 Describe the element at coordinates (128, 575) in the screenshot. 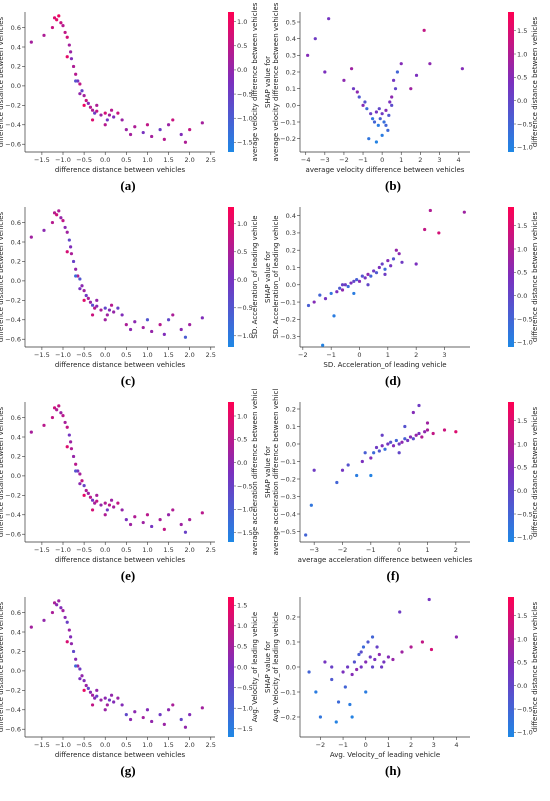

I see `panel-label: (e)` at that location.